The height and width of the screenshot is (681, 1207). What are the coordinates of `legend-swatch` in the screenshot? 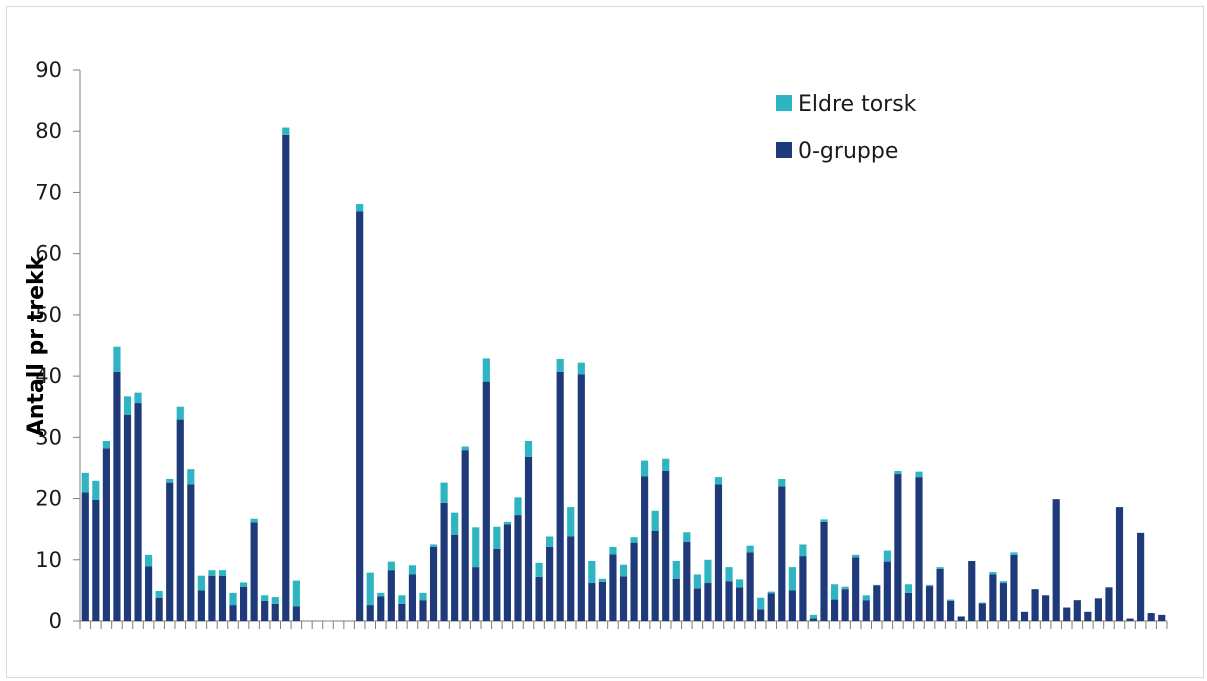 It's located at (784, 150).